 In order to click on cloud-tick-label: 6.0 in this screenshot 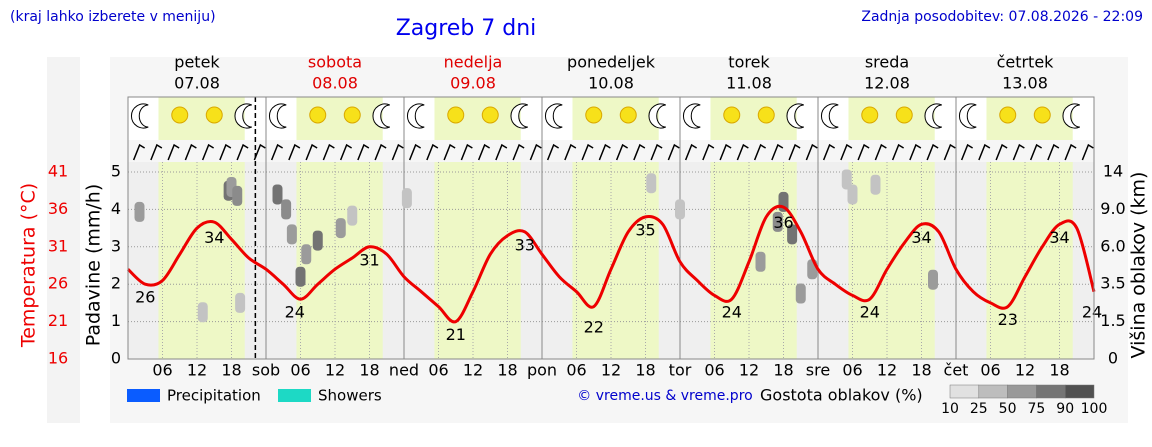, I will do `click(1112, 245)`.